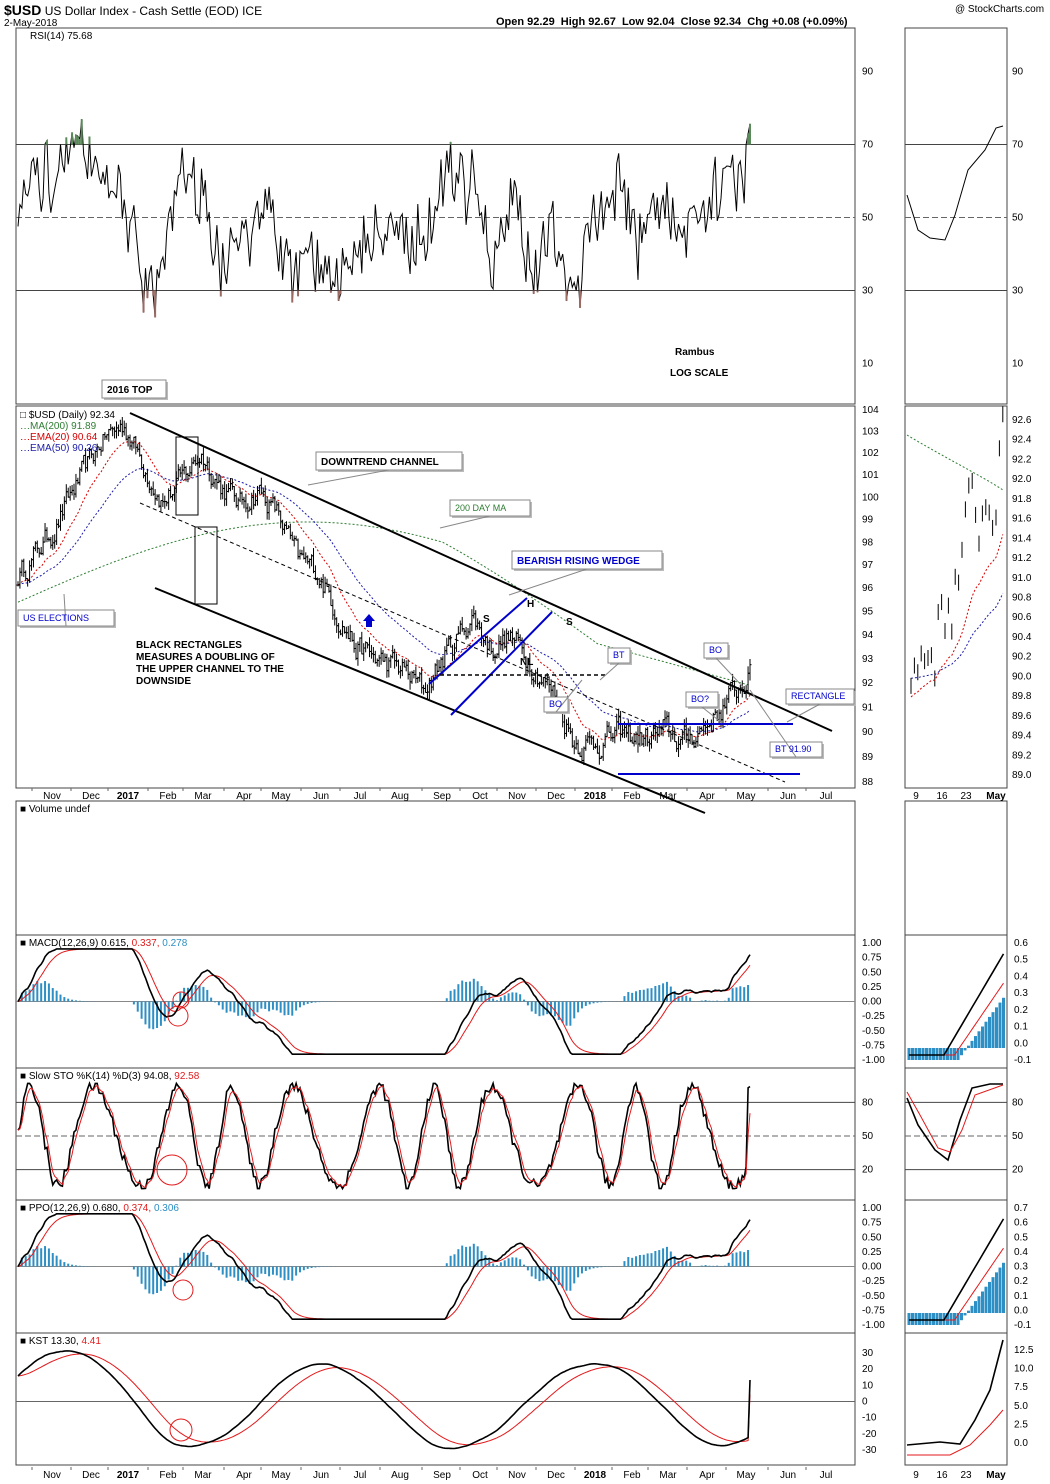 The height and width of the screenshot is (1484, 1050). Describe the element at coordinates (869, 1434) in the screenshot. I see `kst-tick: -20` at that location.